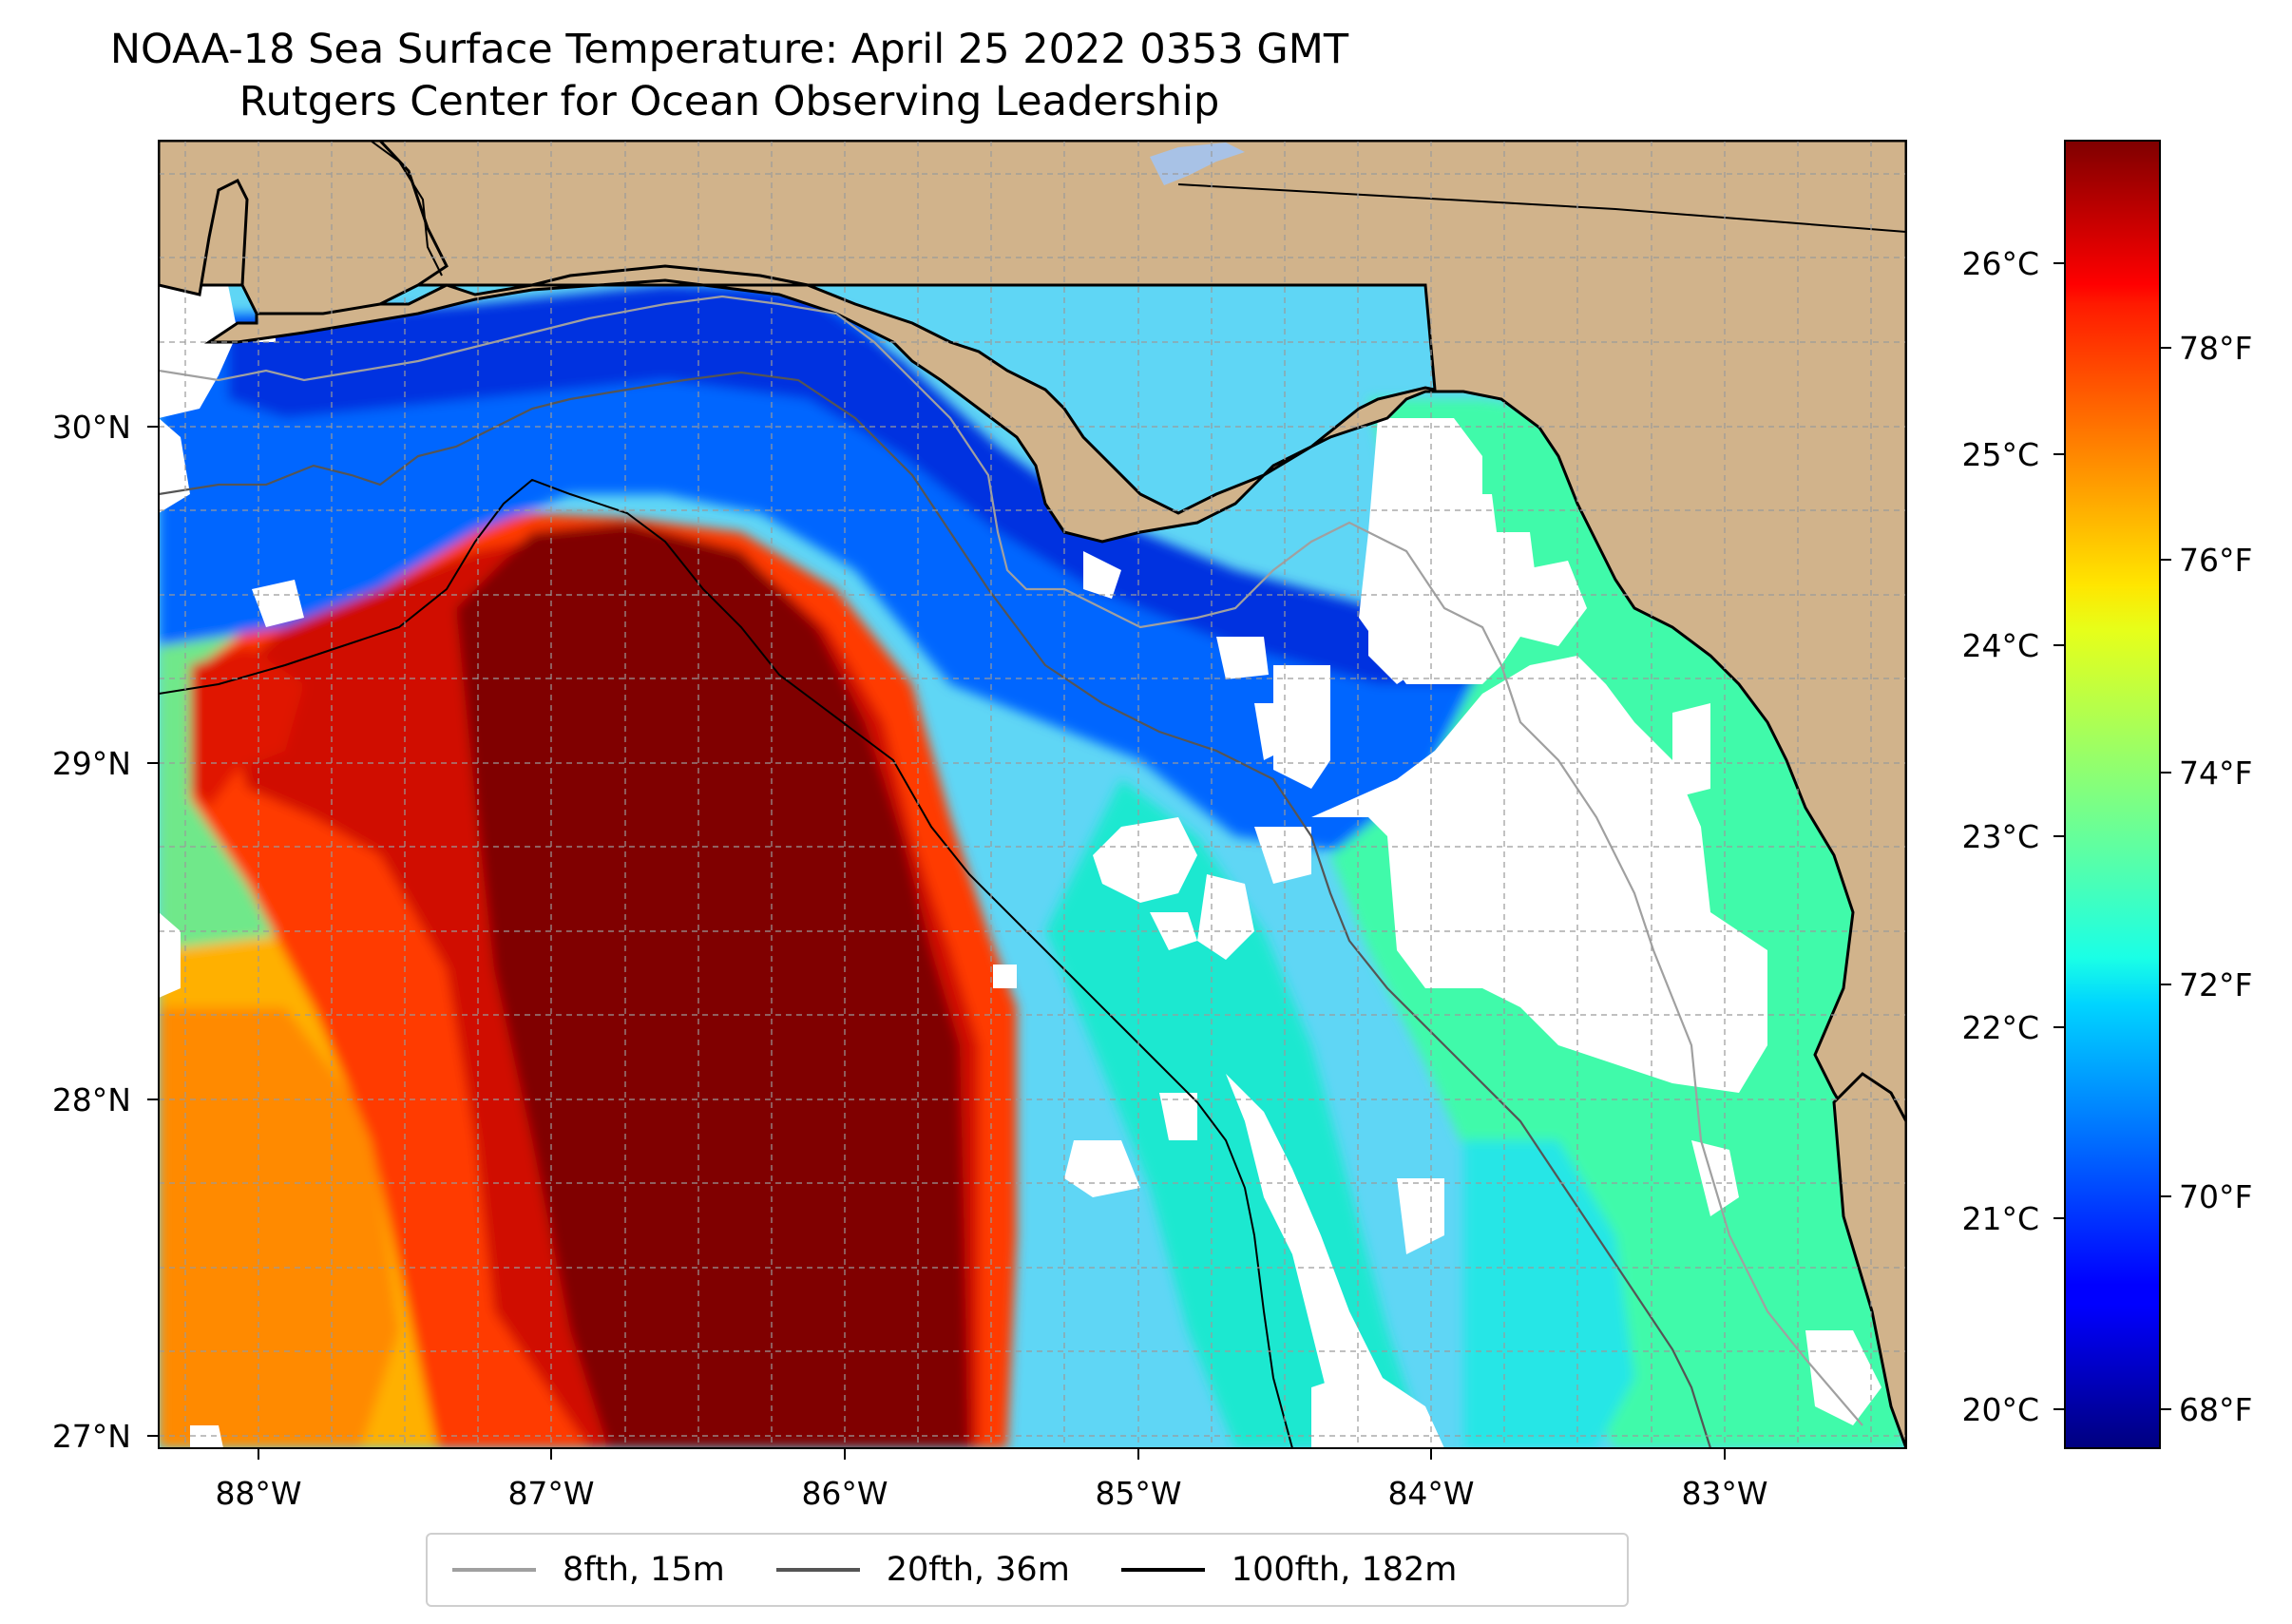 This screenshot has height=1624, width=2292. What do you see at coordinates (2000, 454) in the screenshot?
I see `celsius-tick-label: 25°C` at bounding box center [2000, 454].